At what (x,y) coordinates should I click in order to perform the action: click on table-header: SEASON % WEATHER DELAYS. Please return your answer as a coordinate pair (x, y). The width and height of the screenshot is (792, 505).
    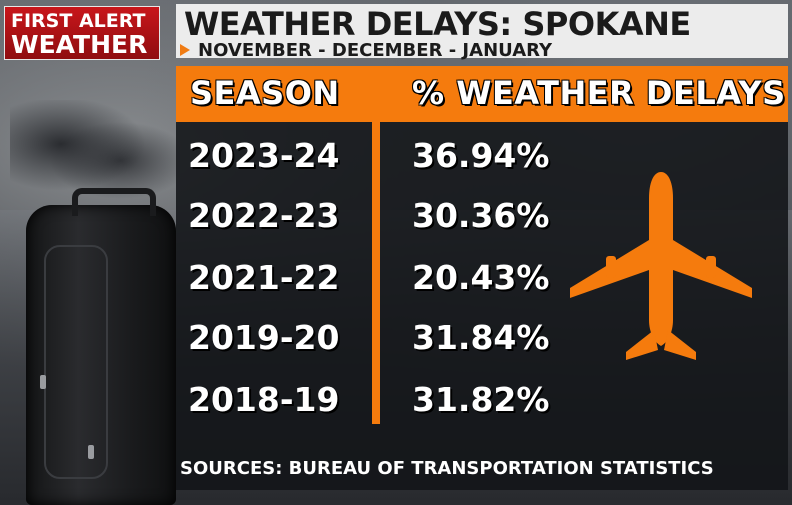
    Looking at the image, I should click on (482, 94).